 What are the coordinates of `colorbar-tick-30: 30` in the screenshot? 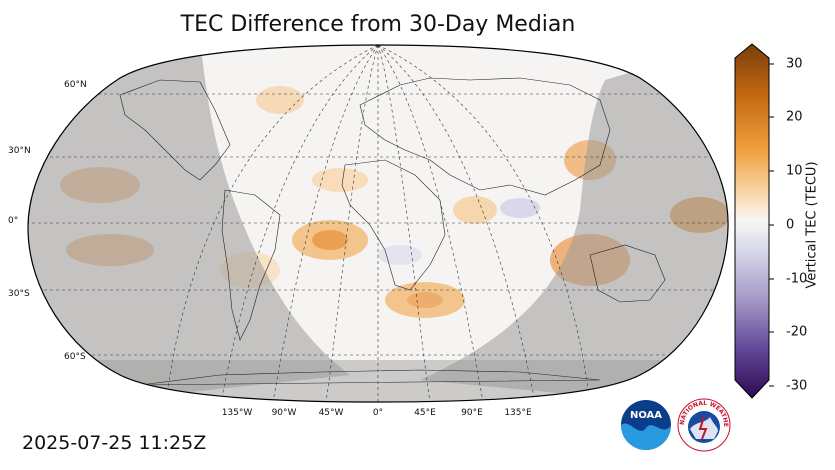 It's located at (794, 64).